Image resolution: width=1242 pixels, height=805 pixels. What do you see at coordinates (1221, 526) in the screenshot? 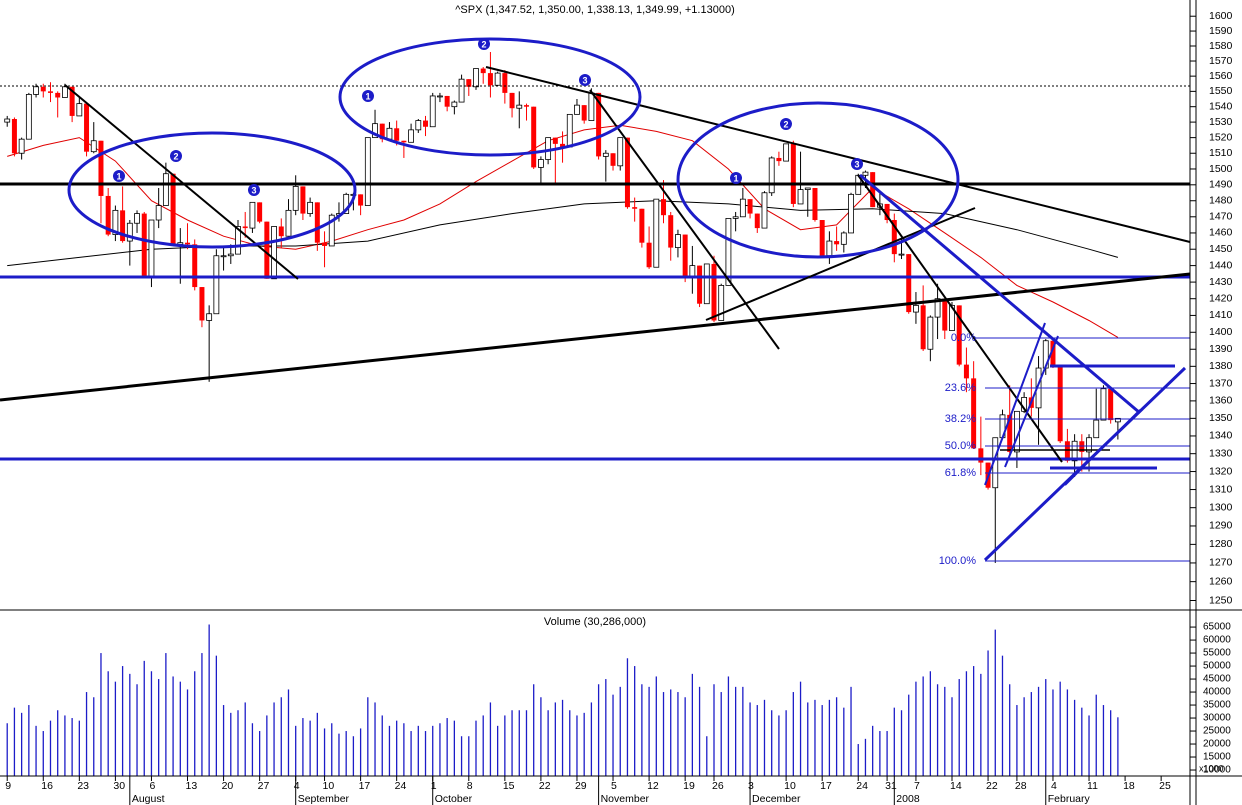
I see `y-tick-label: 1290` at bounding box center [1221, 526].